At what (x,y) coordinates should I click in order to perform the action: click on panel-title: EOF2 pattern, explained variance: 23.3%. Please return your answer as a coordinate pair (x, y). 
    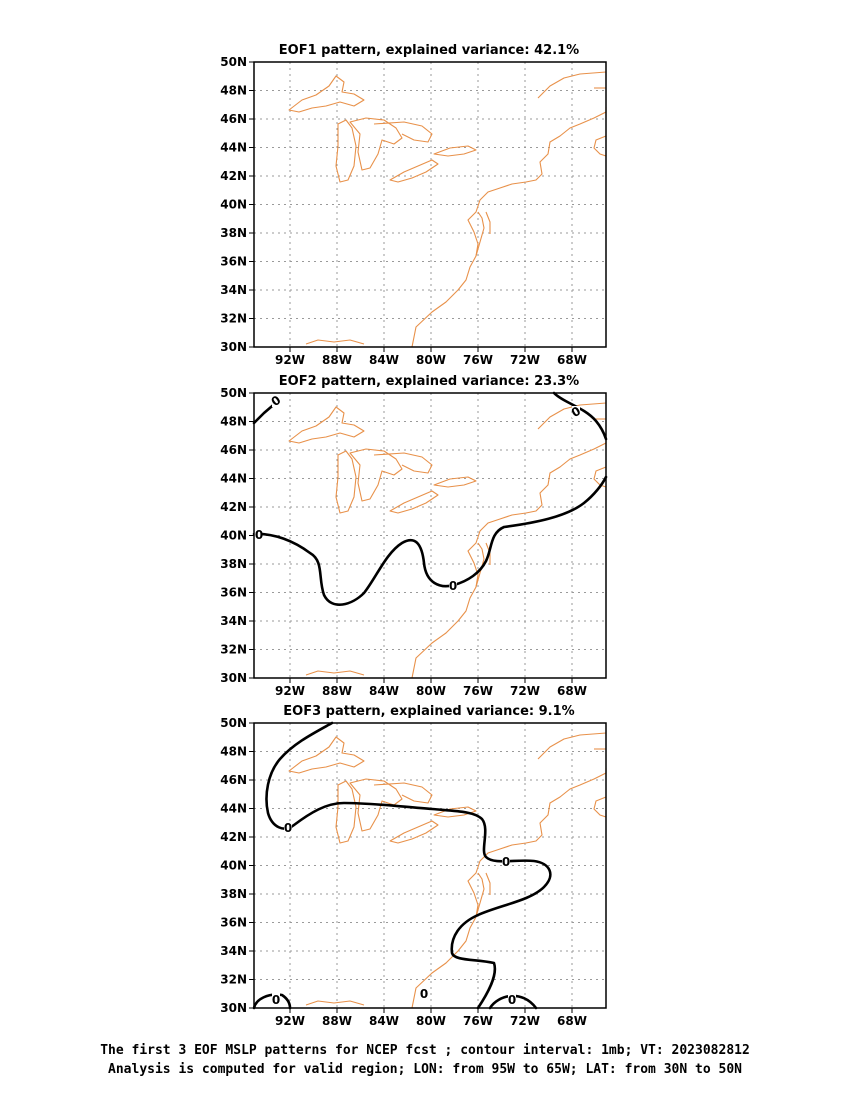
    Looking at the image, I should click on (429, 381).